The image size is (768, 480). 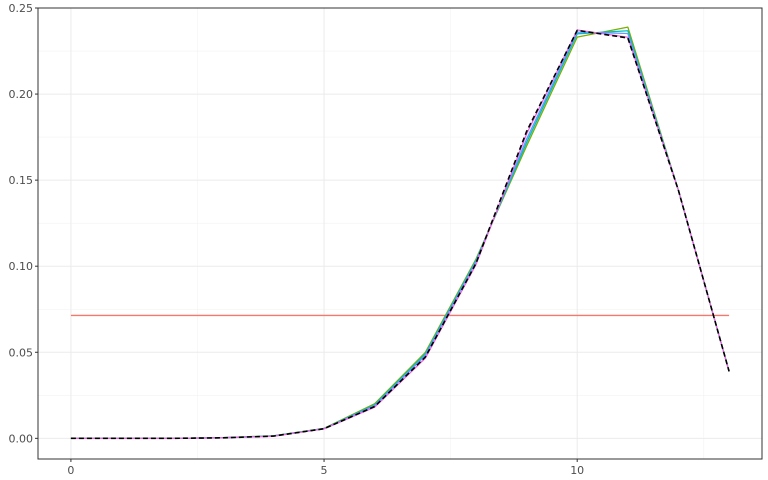 I want to click on y-tick-label: 0.05, so click(x=21, y=352).